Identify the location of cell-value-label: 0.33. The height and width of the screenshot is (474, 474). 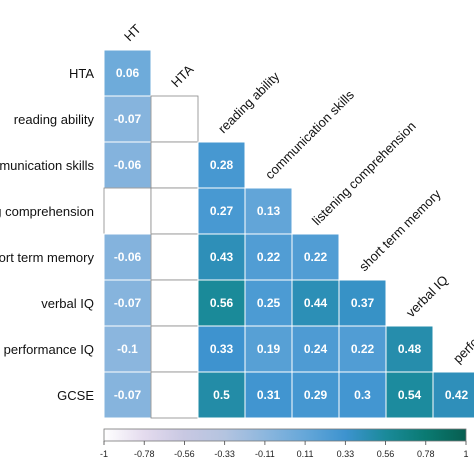
(222, 349).